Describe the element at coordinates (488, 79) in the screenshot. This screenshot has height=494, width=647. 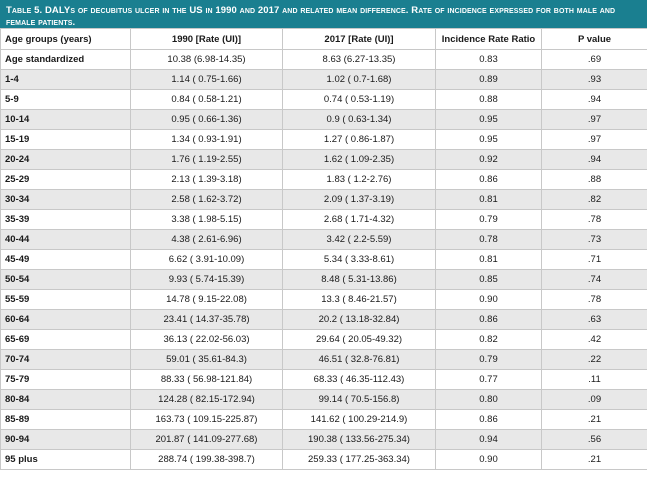
I see `incidence-rate-ratio-cell: 0.89` at that location.